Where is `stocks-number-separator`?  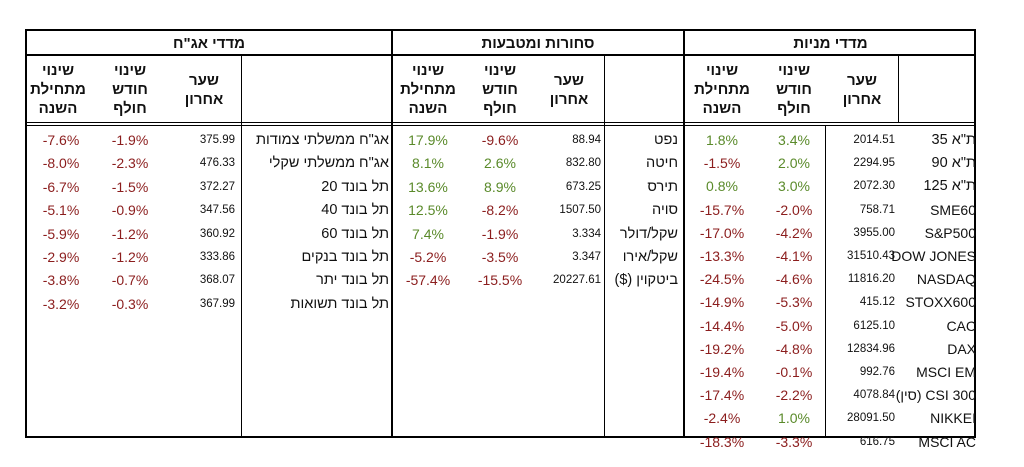
stocks-number-separator is located at coordinates (825, 280).